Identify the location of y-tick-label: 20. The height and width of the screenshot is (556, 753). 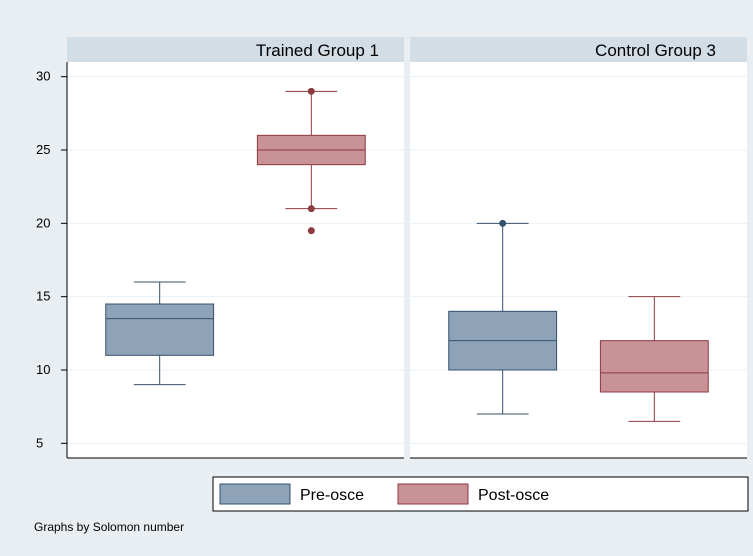
(43, 222).